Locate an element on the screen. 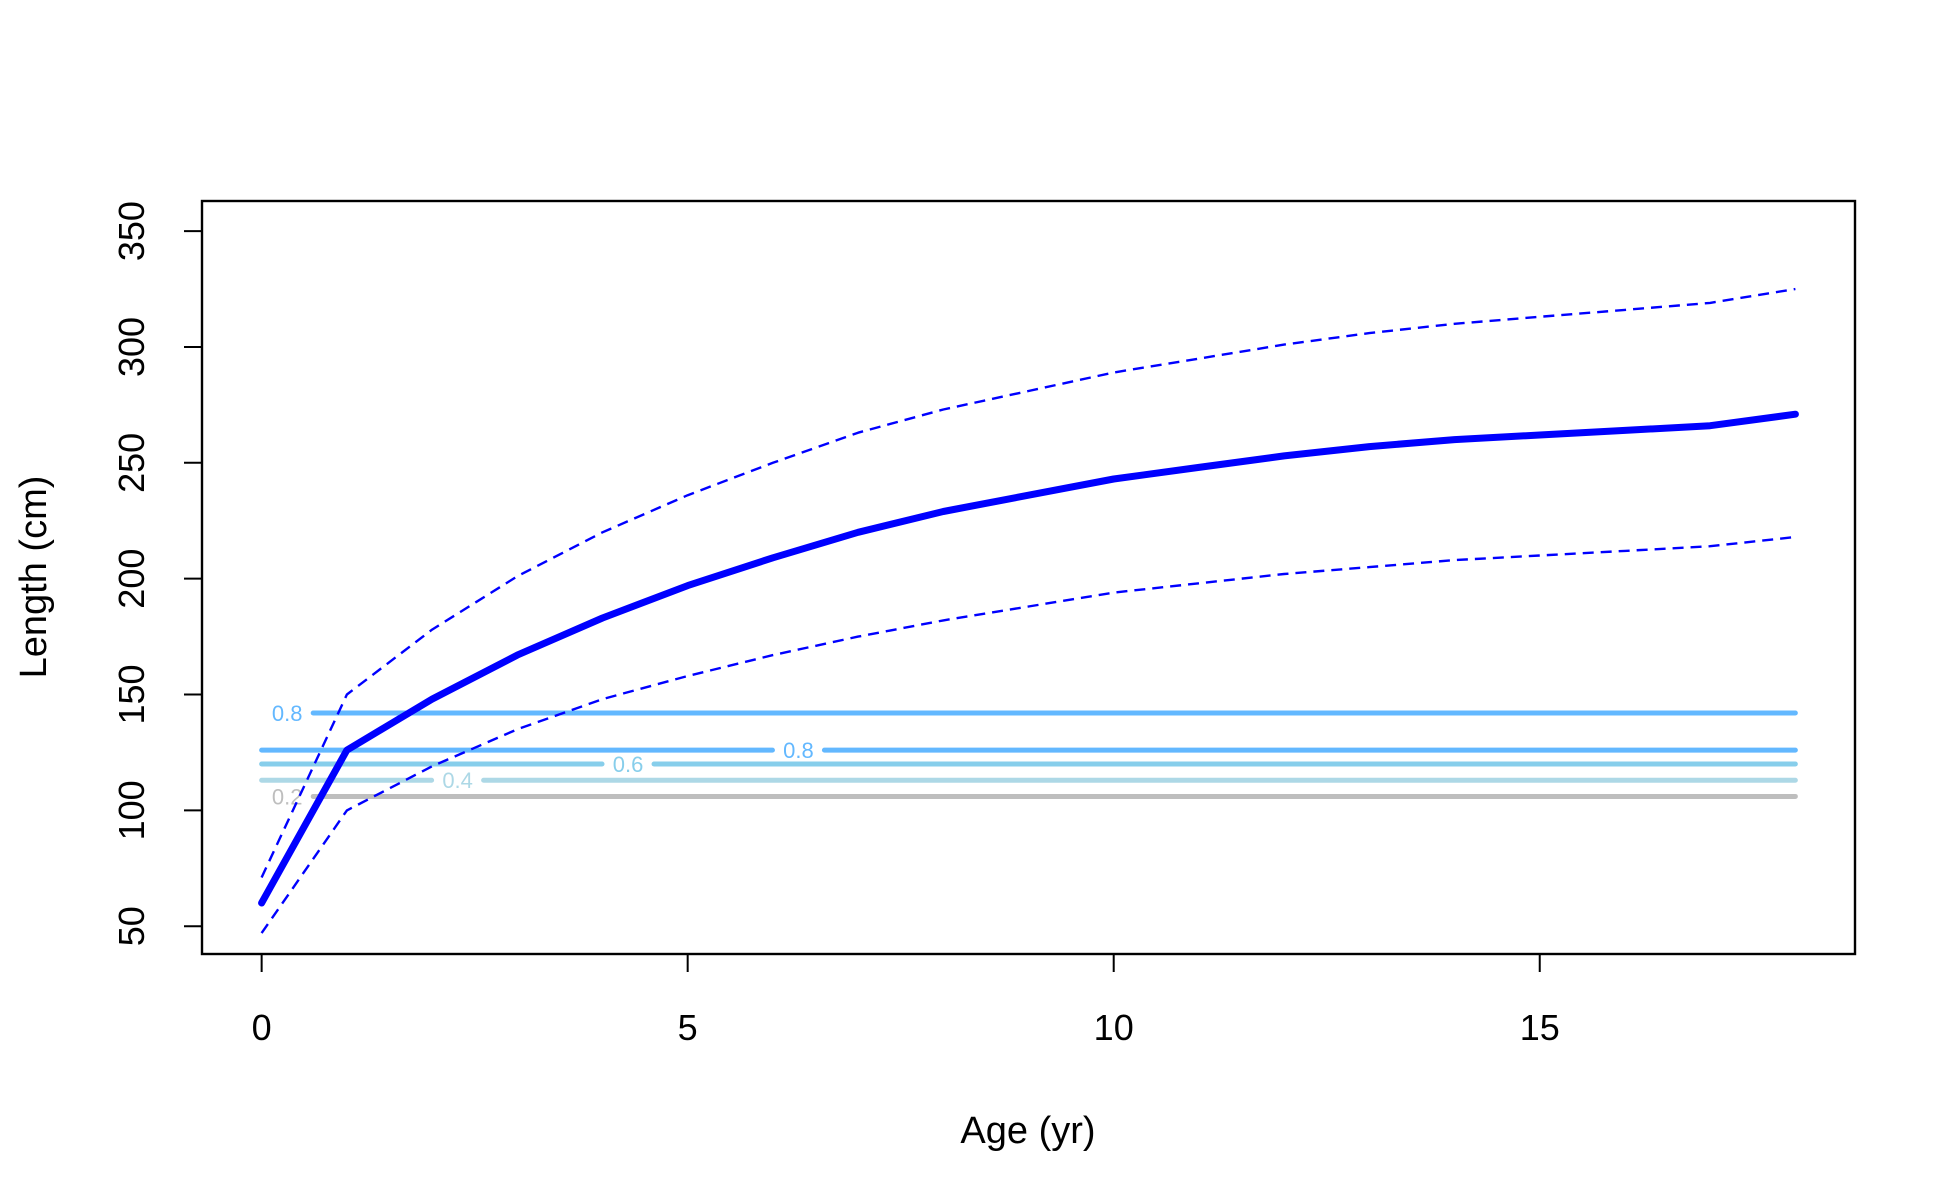 The width and height of the screenshot is (1950, 1200). x-tick-label: 15 is located at coordinates (1540, 1027).